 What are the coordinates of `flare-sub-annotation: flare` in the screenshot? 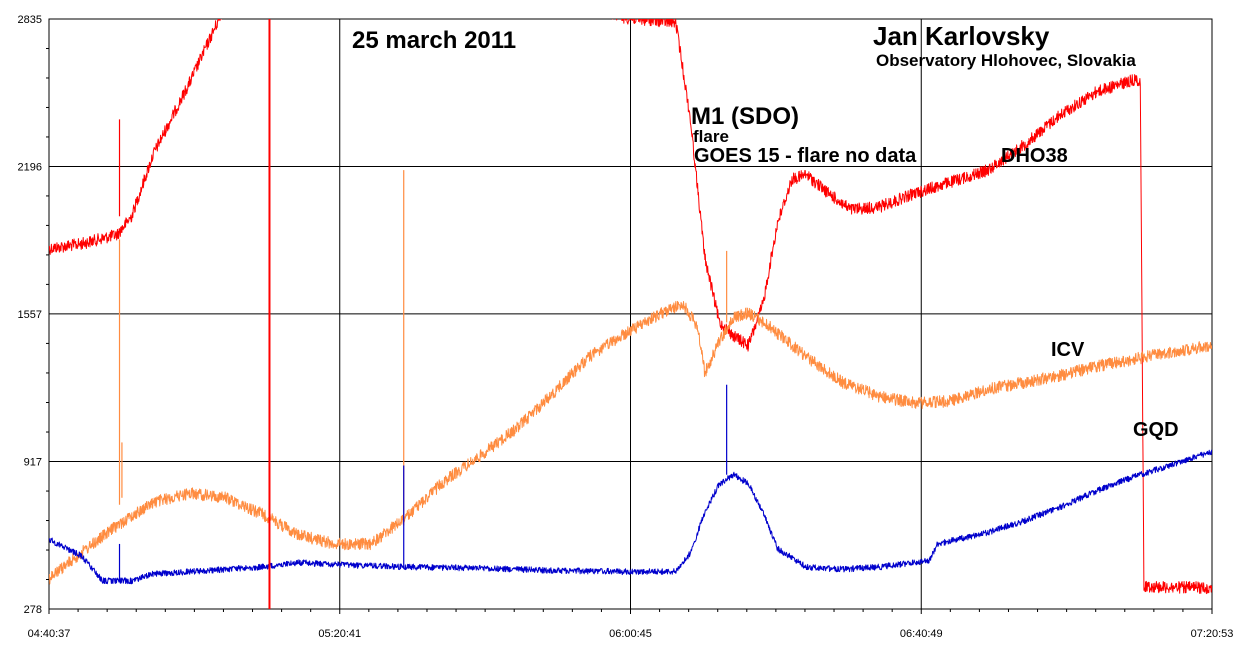 It's located at (711, 136).